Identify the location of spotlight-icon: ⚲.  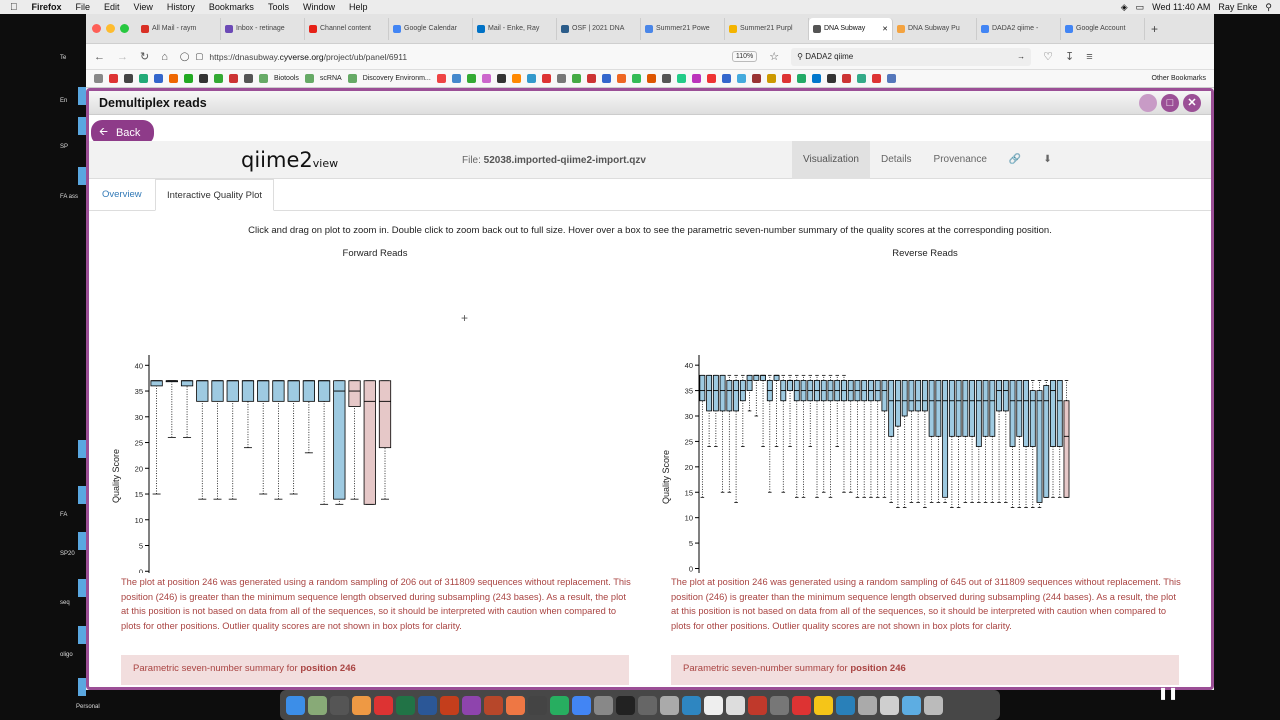
(1268, 6).